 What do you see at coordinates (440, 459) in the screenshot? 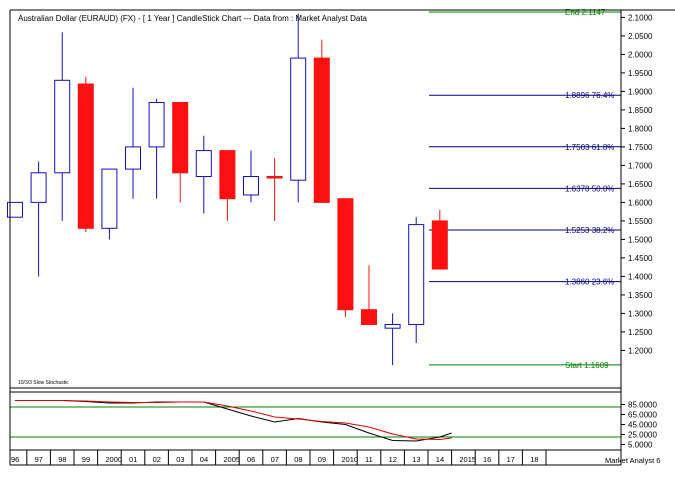
I see `xtick-label: 14` at bounding box center [440, 459].